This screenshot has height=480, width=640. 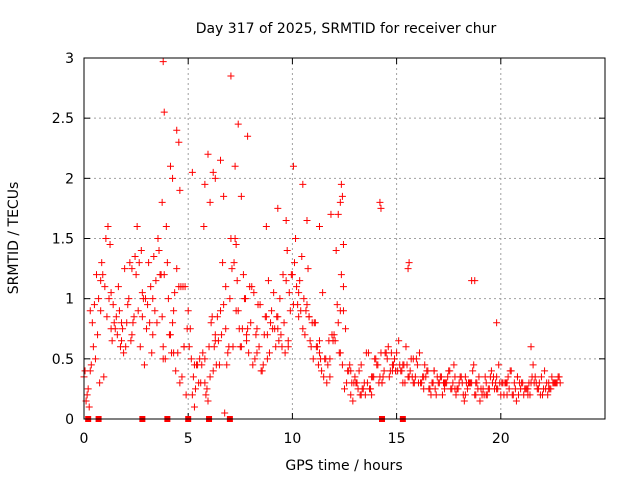 What do you see at coordinates (69, 179) in the screenshot?
I see `y-tick-label: 2` at bounding box center [69, 179].